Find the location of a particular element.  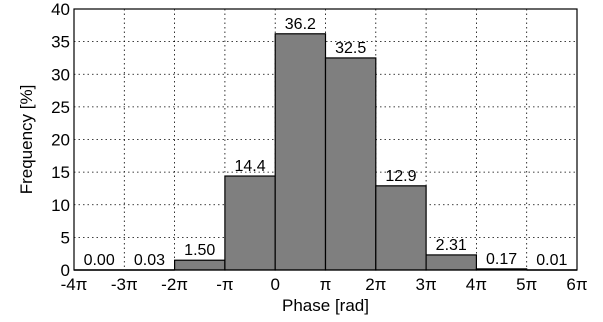

x-tick-label: -3π is located at coordinates (124, 284).